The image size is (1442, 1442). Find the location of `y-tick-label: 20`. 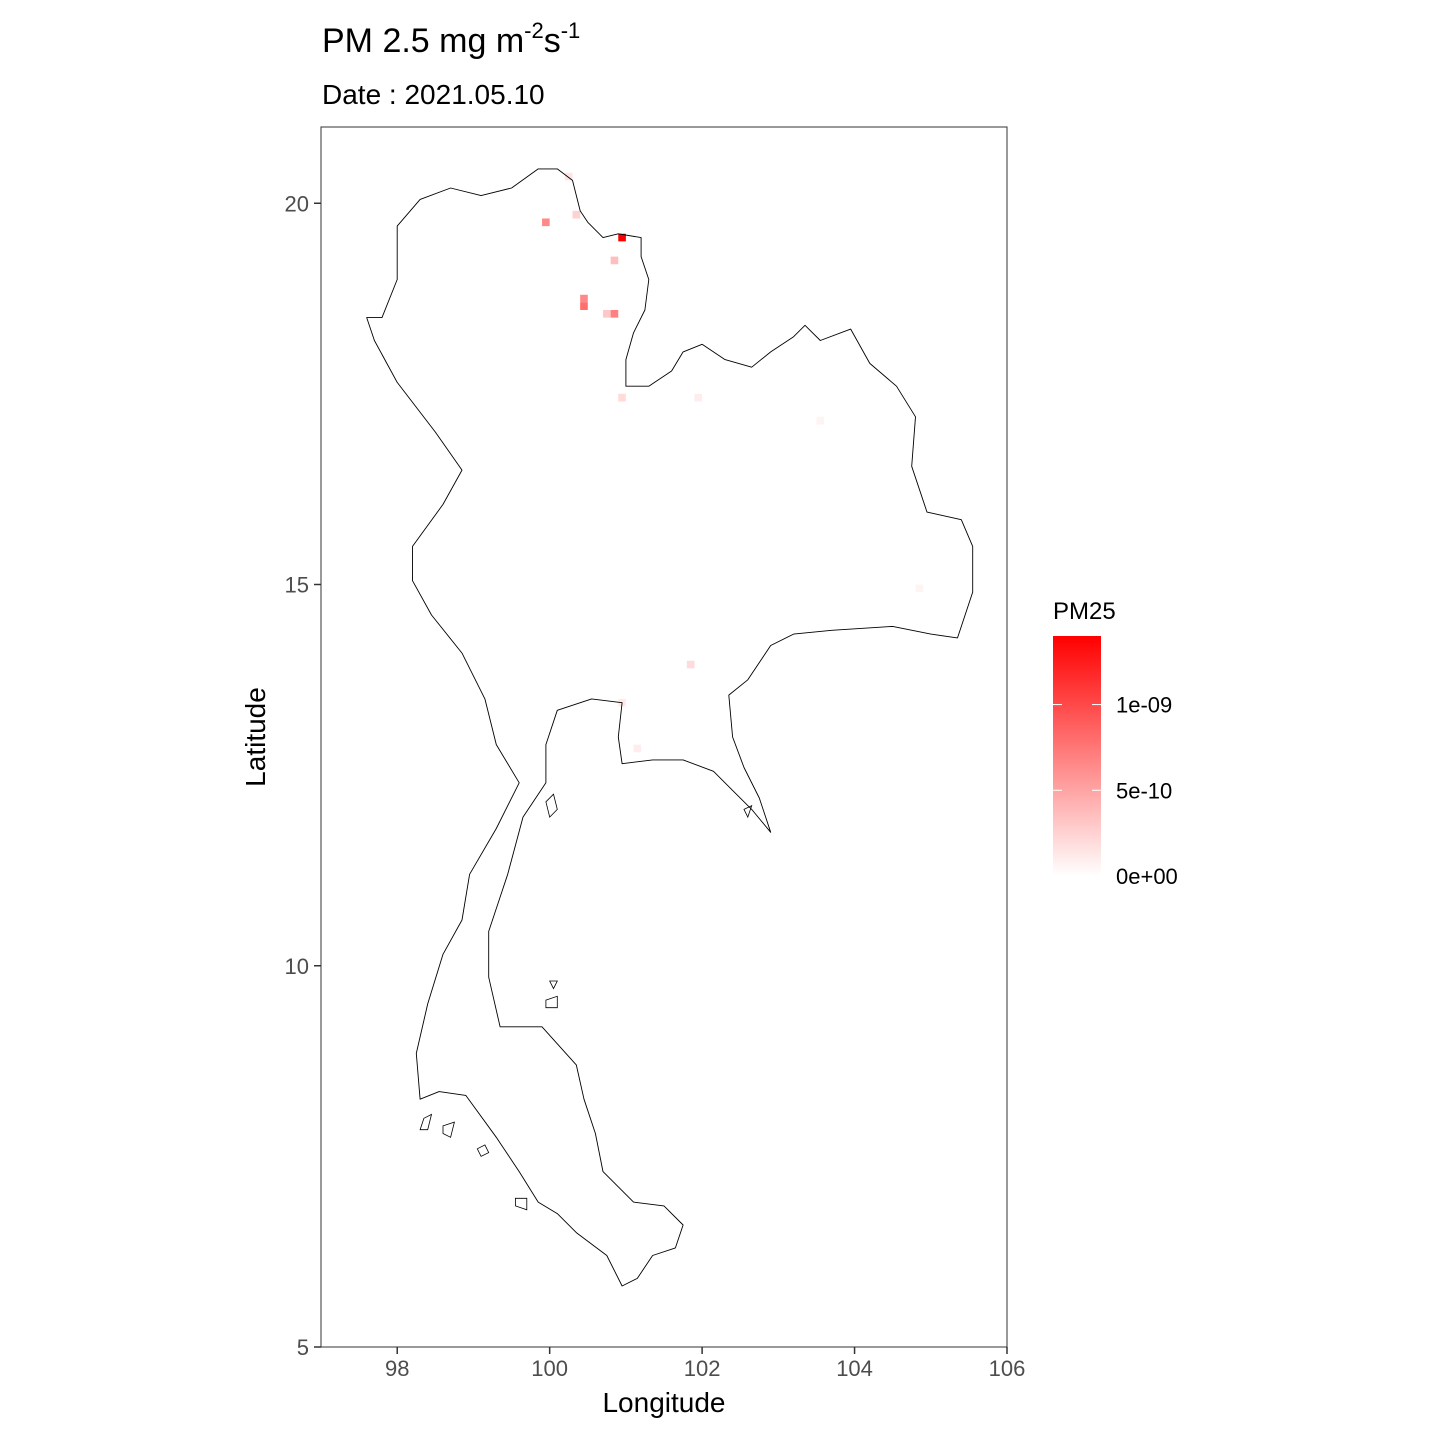

y-tick-label: 20 is located at coordinates (297, 203).